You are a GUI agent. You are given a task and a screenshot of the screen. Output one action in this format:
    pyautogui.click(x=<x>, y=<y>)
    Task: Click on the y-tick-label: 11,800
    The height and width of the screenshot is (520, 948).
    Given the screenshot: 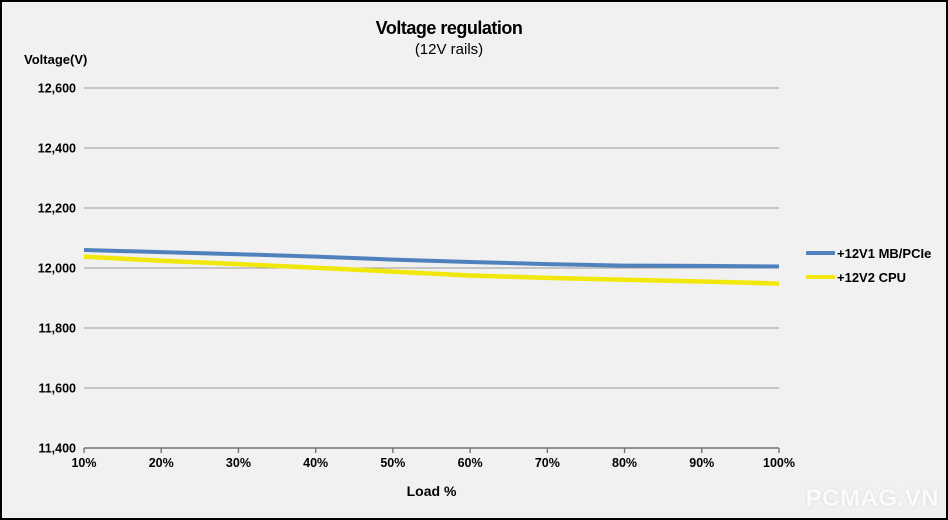 What is the action you would take?
    pyautogui.click(x=57, y=329)
    